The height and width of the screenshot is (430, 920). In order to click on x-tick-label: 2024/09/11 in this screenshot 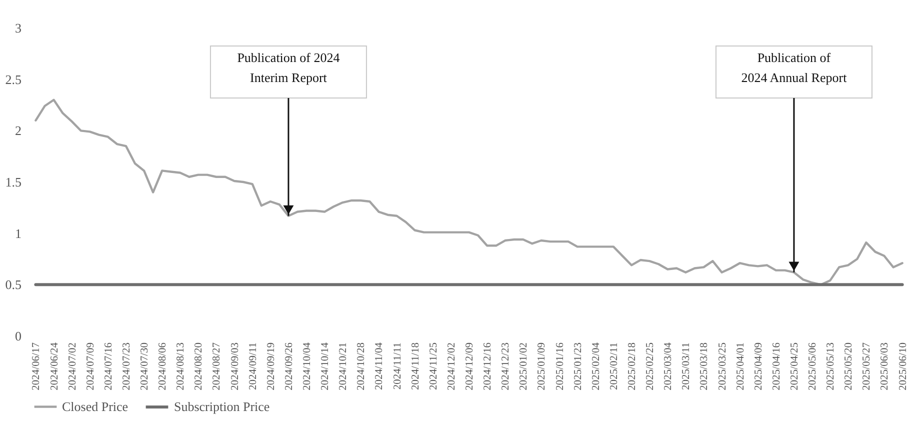, I will do `click(253, 366)`.